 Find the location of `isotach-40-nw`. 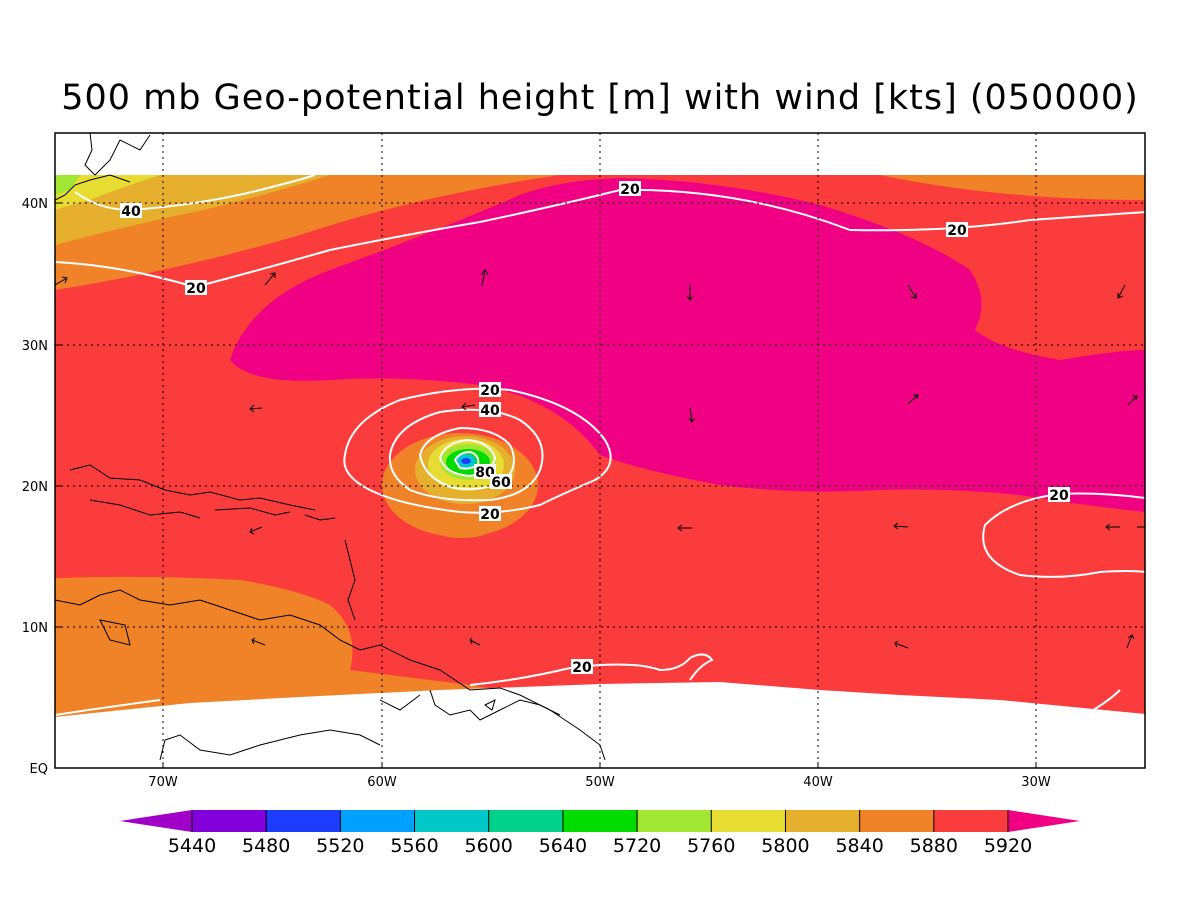

isotach-40-nw is located at coordinates (195, 193).